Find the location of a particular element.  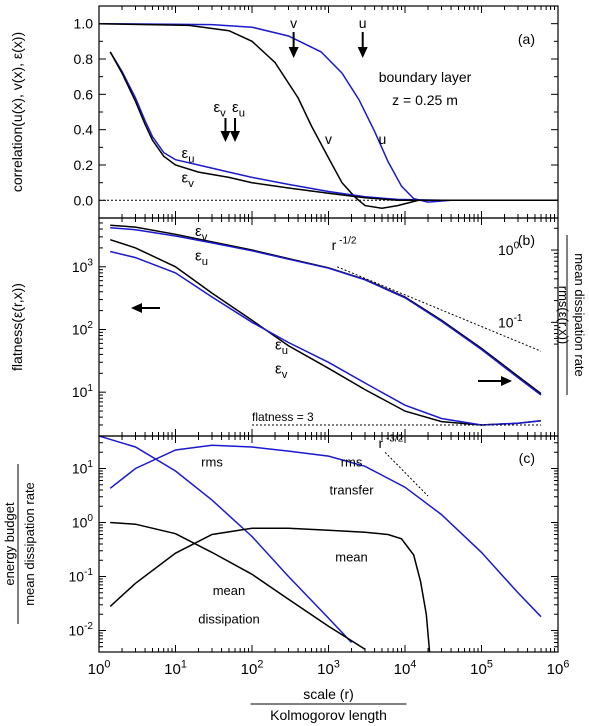

panel-c-series-mean-dissipation is located at coordinates (238, 585).